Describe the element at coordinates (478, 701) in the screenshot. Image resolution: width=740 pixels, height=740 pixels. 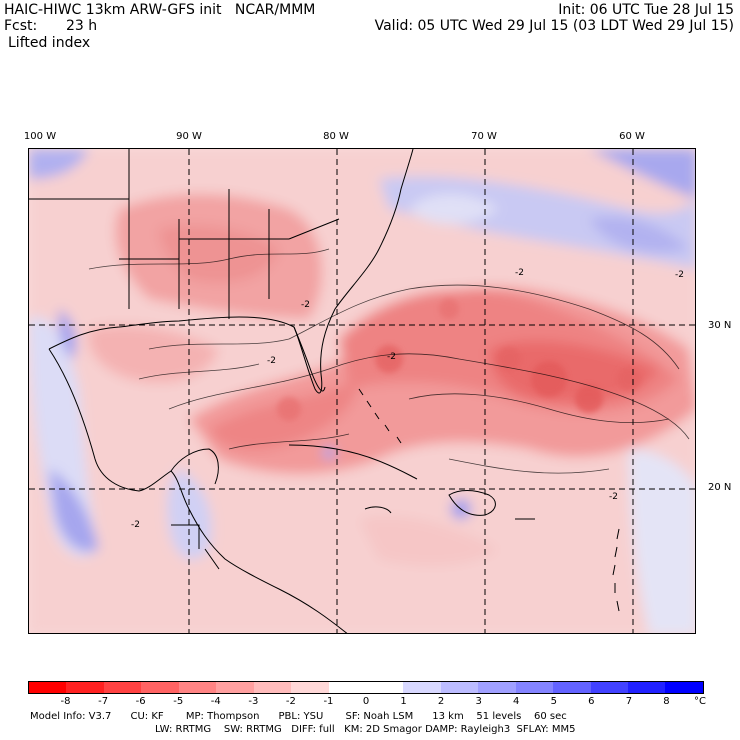
I see `colorbar-tick-label: 3` at that location.